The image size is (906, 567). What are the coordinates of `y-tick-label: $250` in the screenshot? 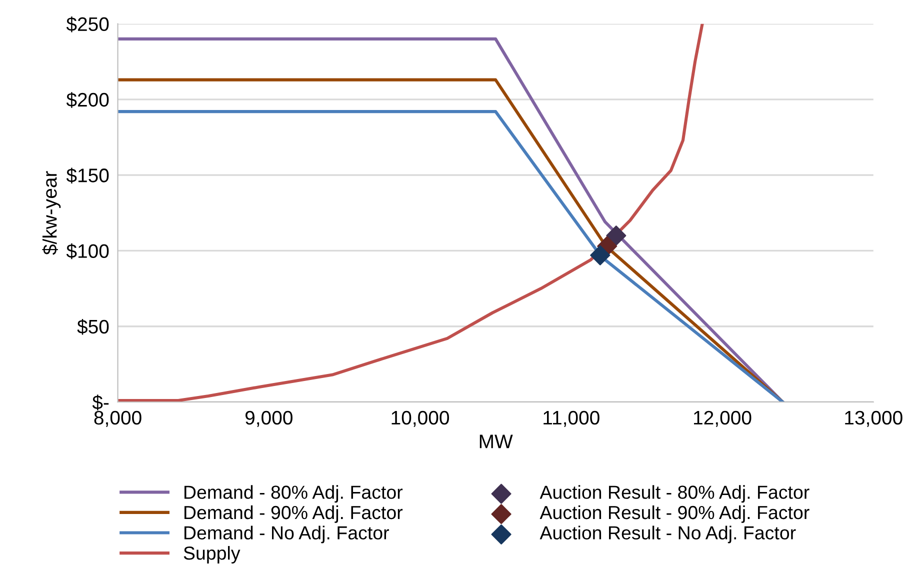 It's located at (87, 24).